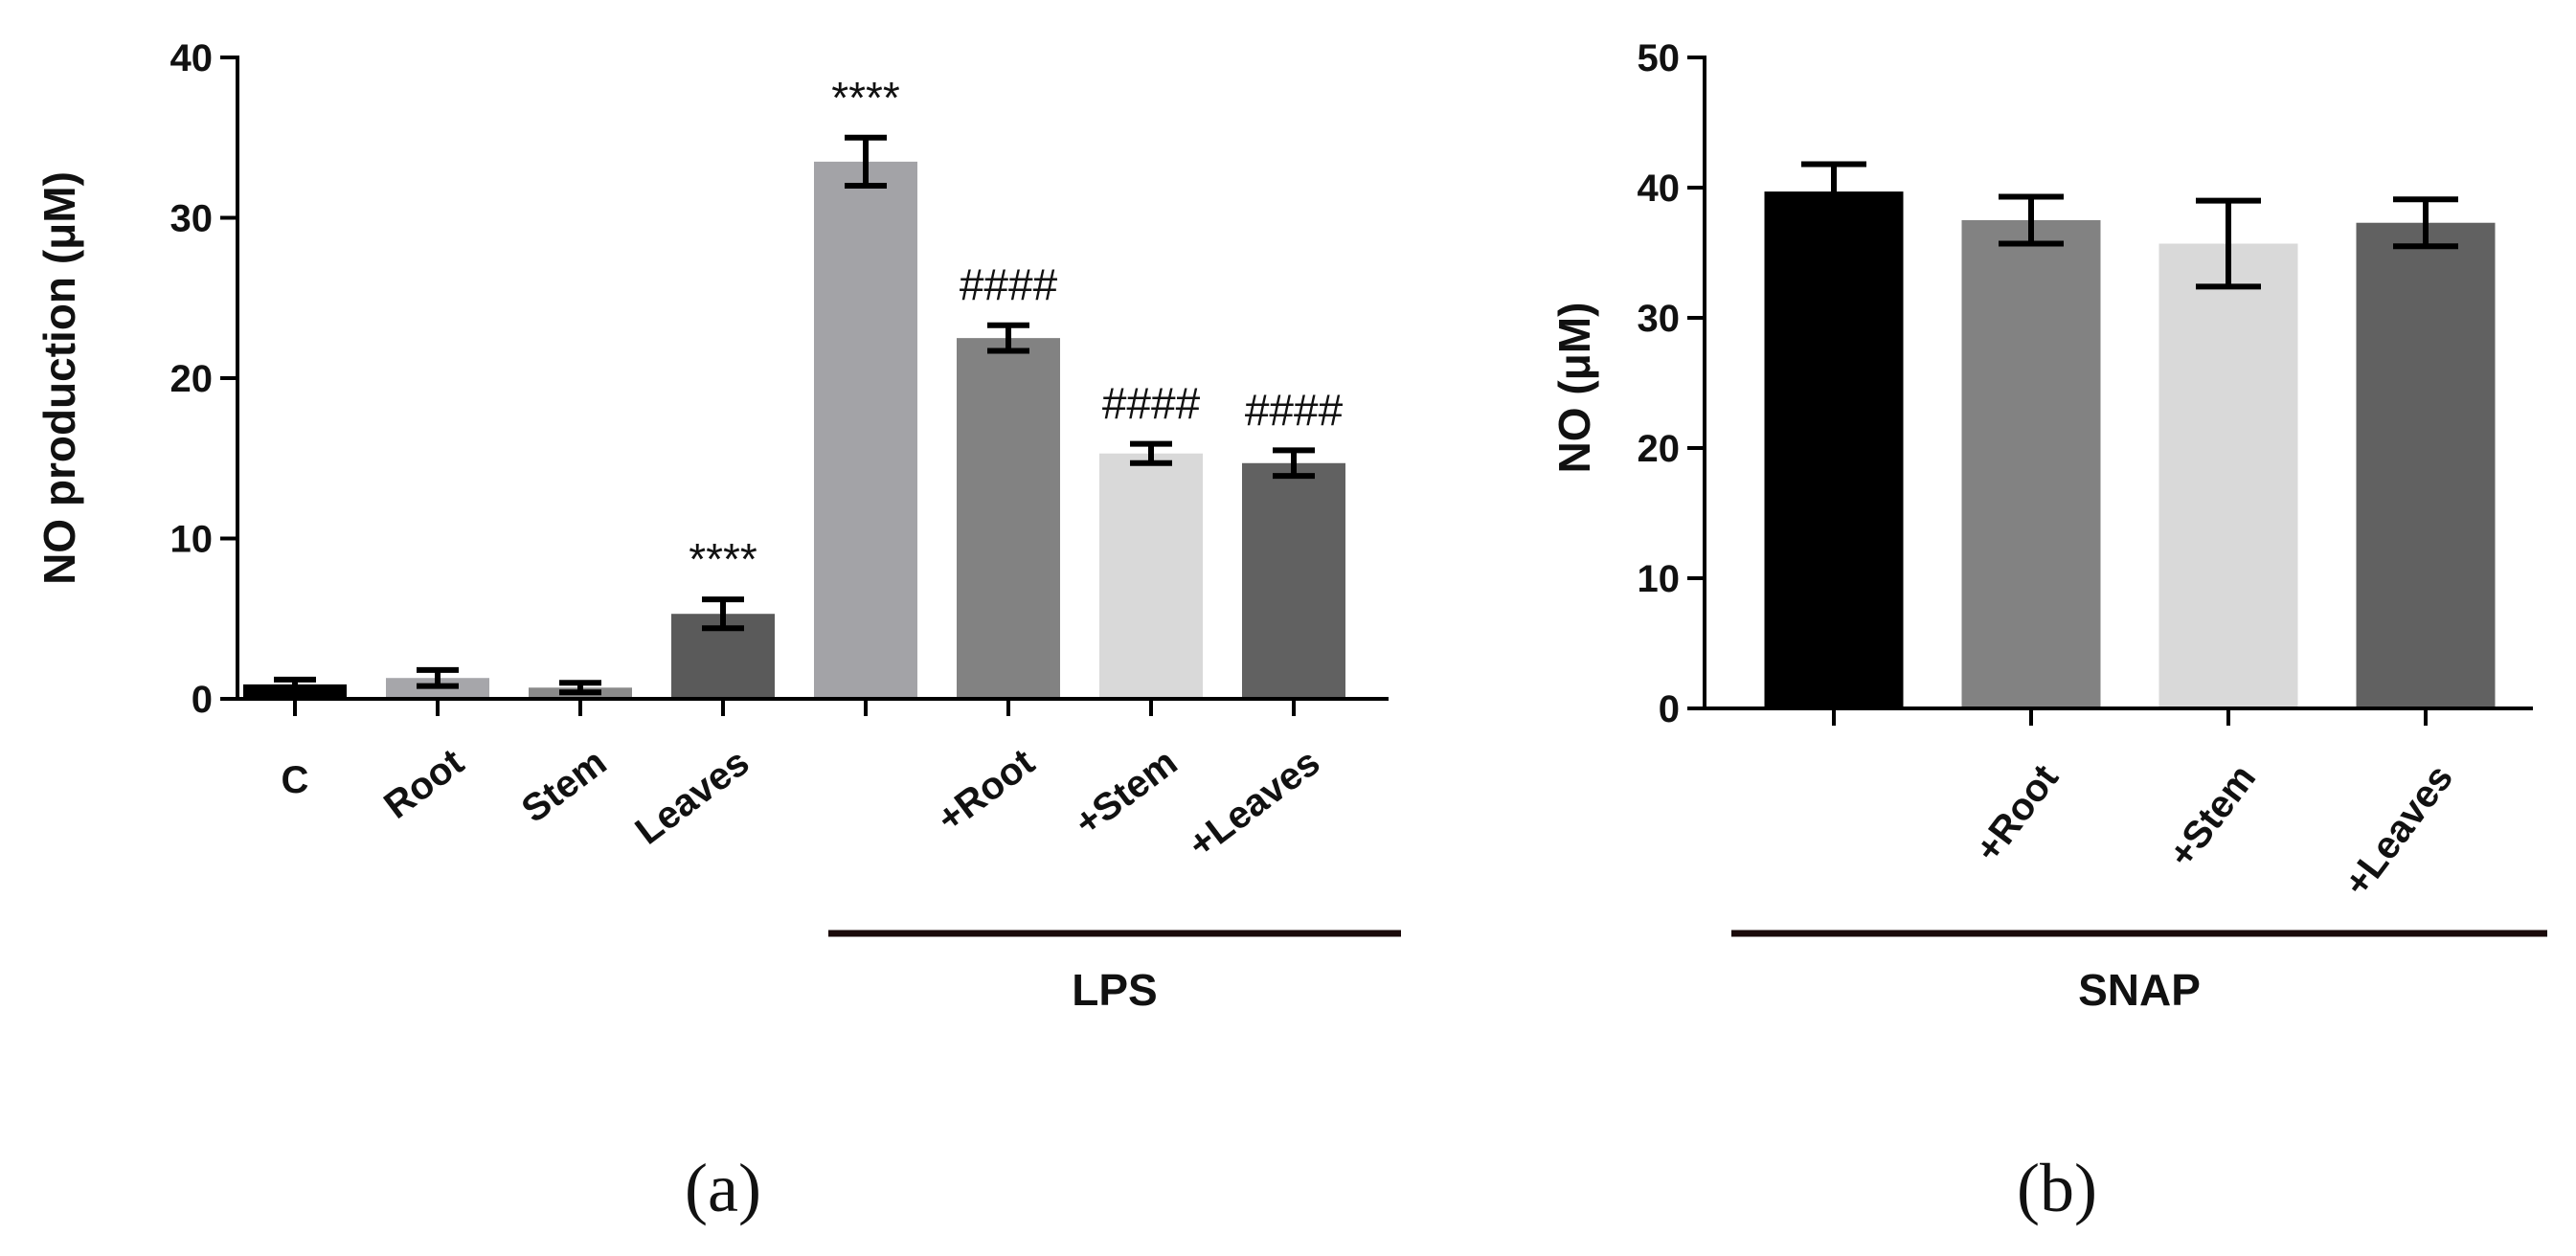 Image resolution: width=2576 pixels, height=1256 pixels. What do you see at coordinates (1659, 58) in the screenshot?
I see `y-tick-label: 50` at bounding box center [1659, 58].